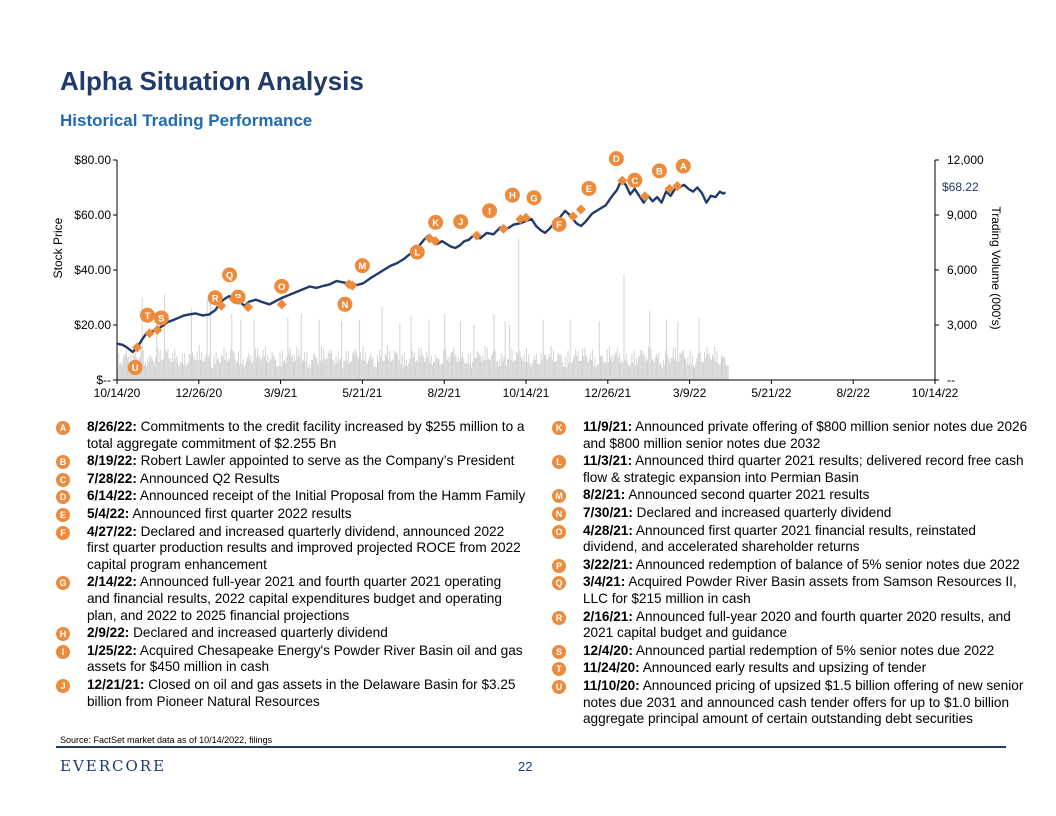 The width and height of the screenshot is (1056, 816). I want to click on volume-bars, so click(423, 309).